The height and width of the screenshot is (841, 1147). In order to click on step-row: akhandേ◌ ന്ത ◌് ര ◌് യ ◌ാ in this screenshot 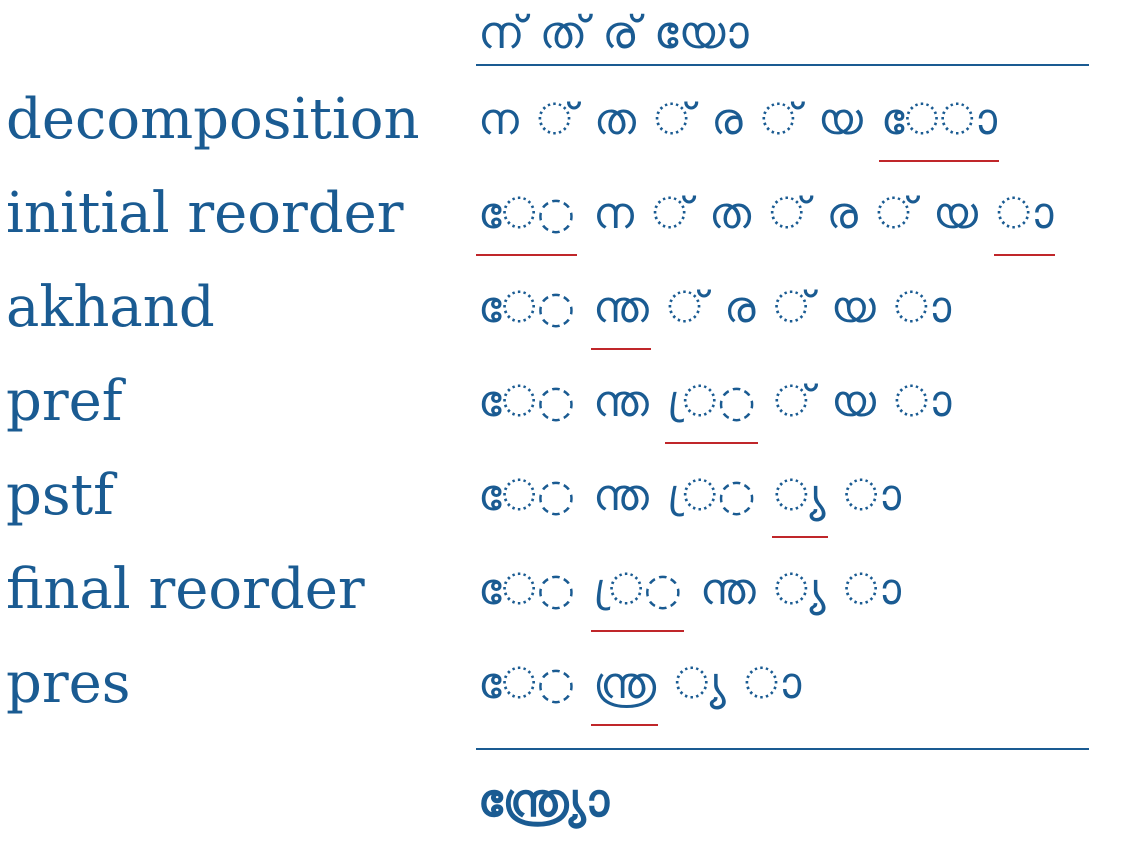, I will do `click(573, 321)`.